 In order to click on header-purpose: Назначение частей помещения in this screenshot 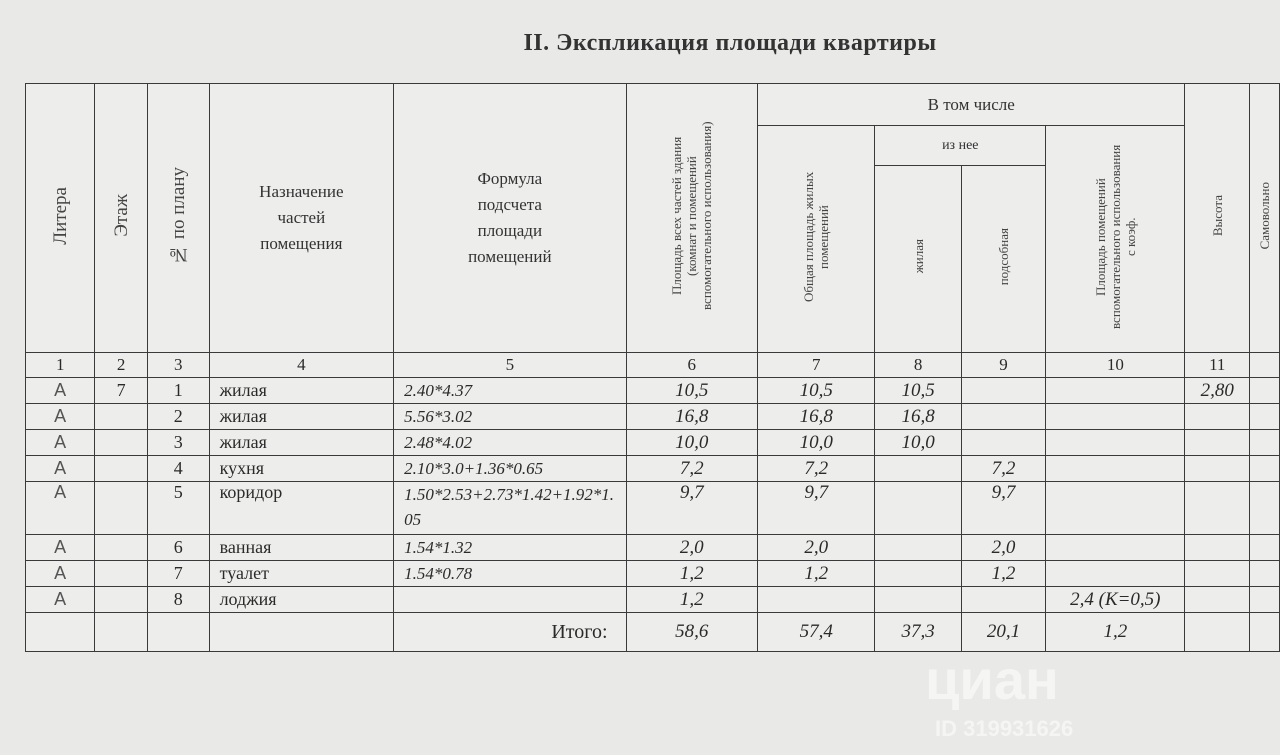, I will do `click(301, 218)`.